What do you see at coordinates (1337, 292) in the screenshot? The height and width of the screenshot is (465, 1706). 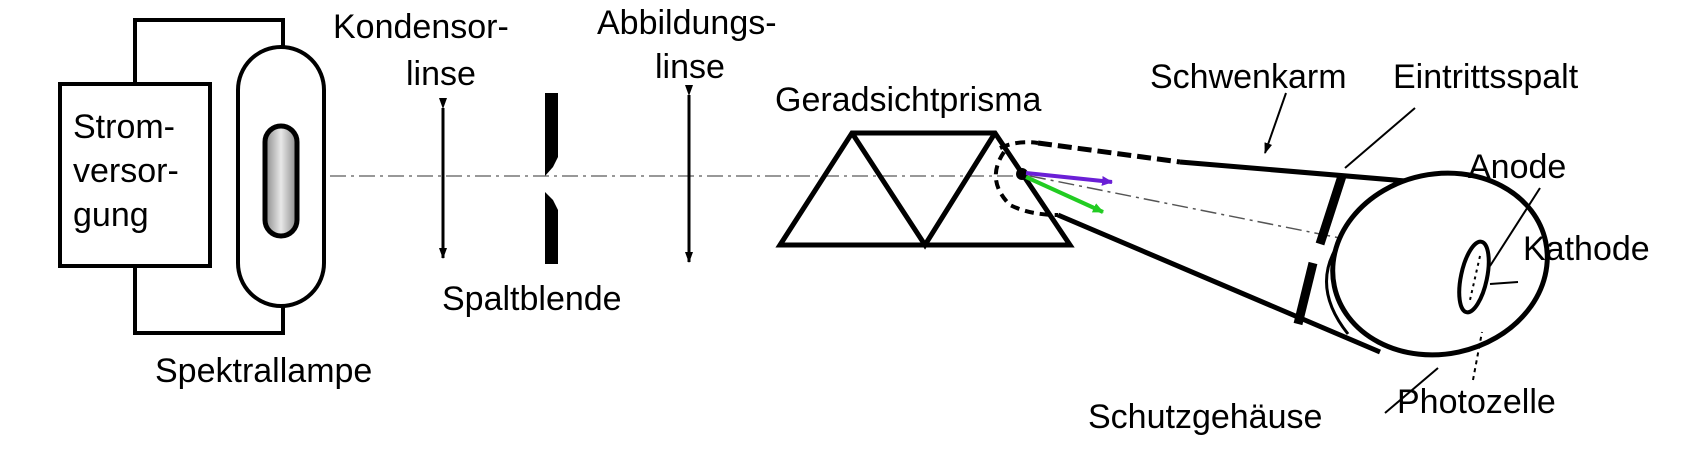 I see `slit-bracket` at bounding box center [1337, 292].